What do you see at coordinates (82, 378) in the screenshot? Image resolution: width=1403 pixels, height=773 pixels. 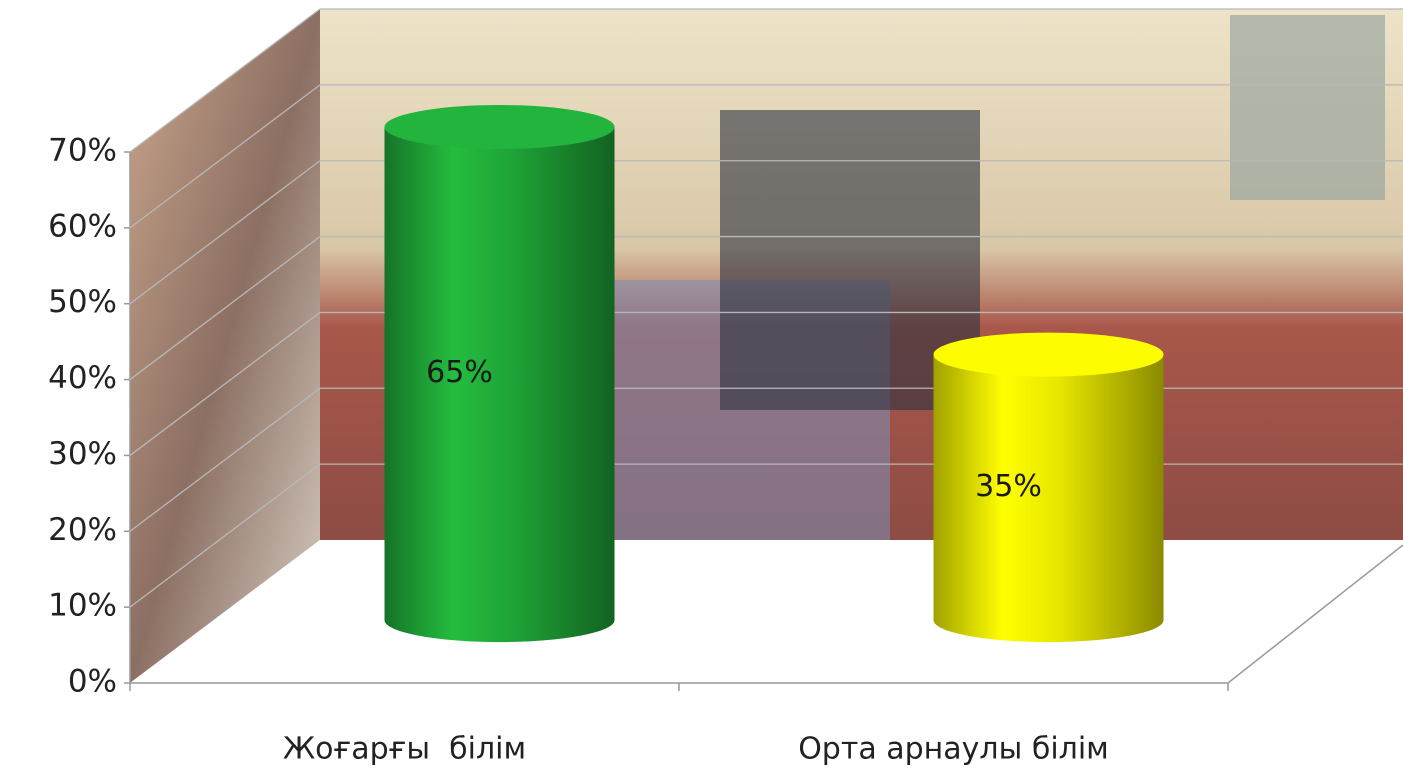 I see `y-tick-label: 40%` at bounding box center [82, 378].